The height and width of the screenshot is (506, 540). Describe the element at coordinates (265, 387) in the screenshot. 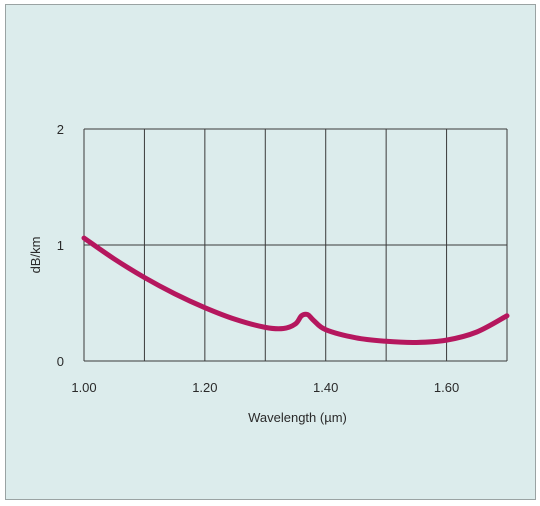

I see `x-tick-labels: 1.00 1.20 1.40 1.60` at that location.